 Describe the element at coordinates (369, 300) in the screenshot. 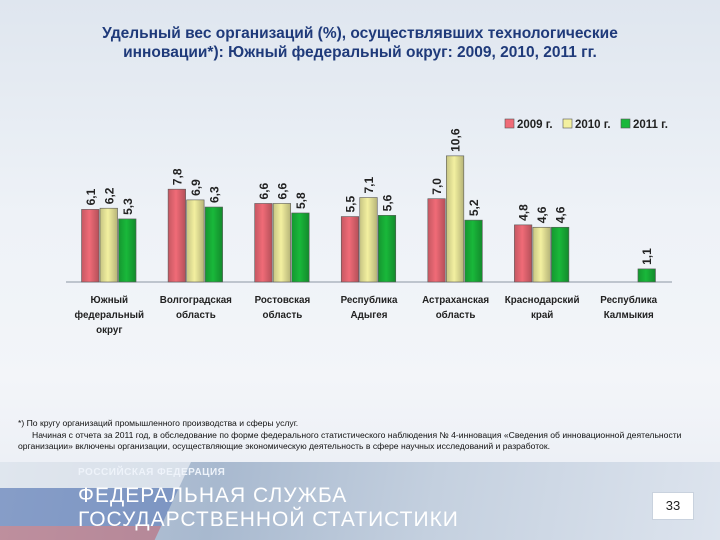

I see `category-label-3-0: Республика` at that location.